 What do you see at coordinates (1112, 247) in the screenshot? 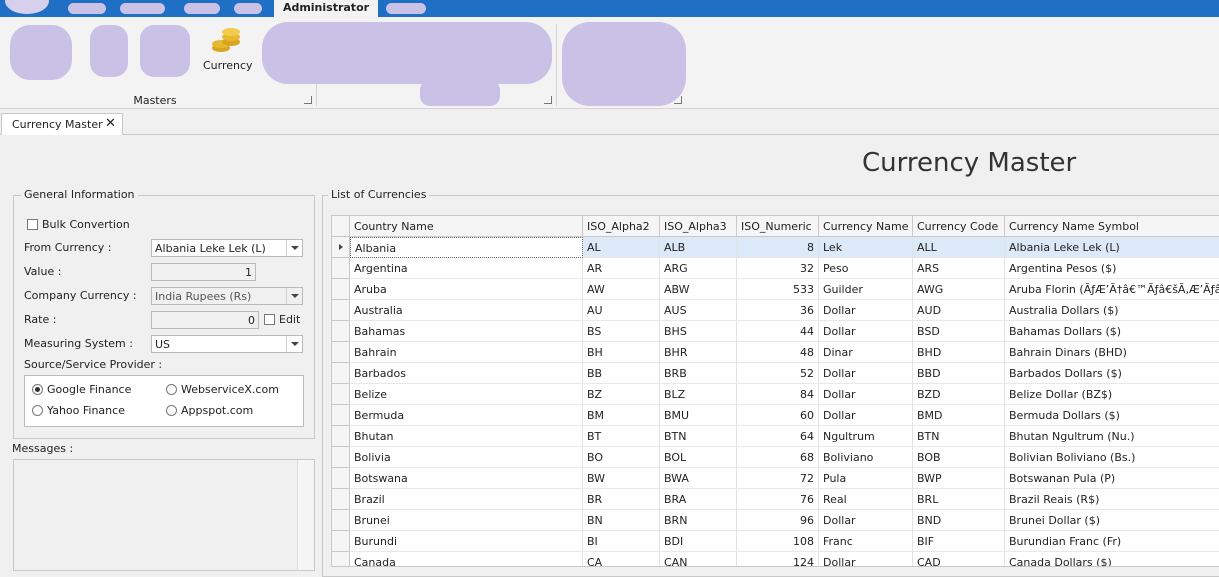
I see `table-cell: Albania Leke Lek (L)` at bounding box center [1112, 247].